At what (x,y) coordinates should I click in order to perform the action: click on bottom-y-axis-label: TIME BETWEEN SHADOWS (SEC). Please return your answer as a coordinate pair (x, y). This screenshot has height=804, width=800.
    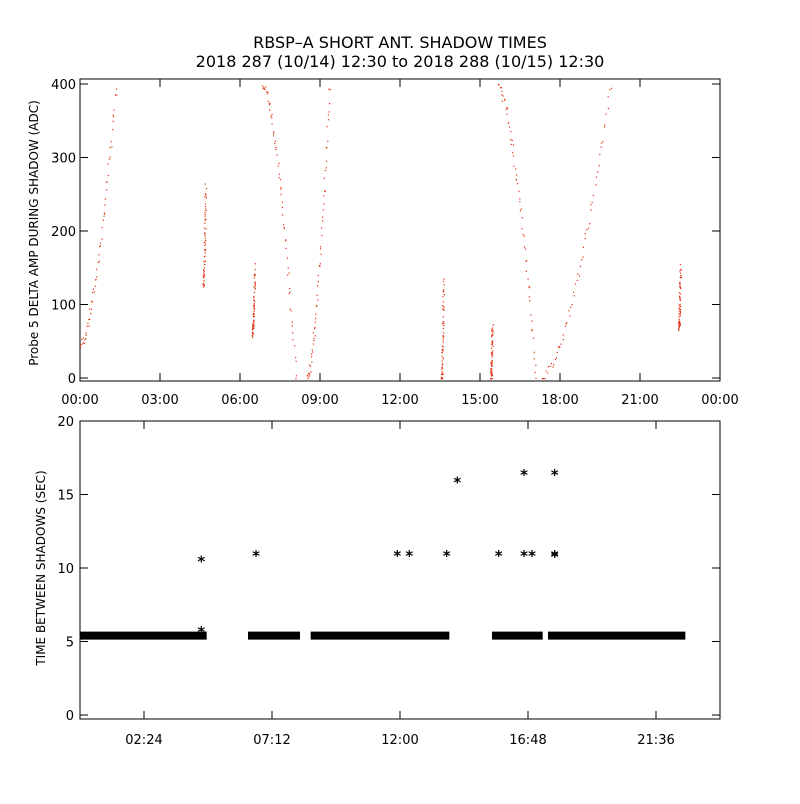
    Looking at the image, I should click on (41, 568).